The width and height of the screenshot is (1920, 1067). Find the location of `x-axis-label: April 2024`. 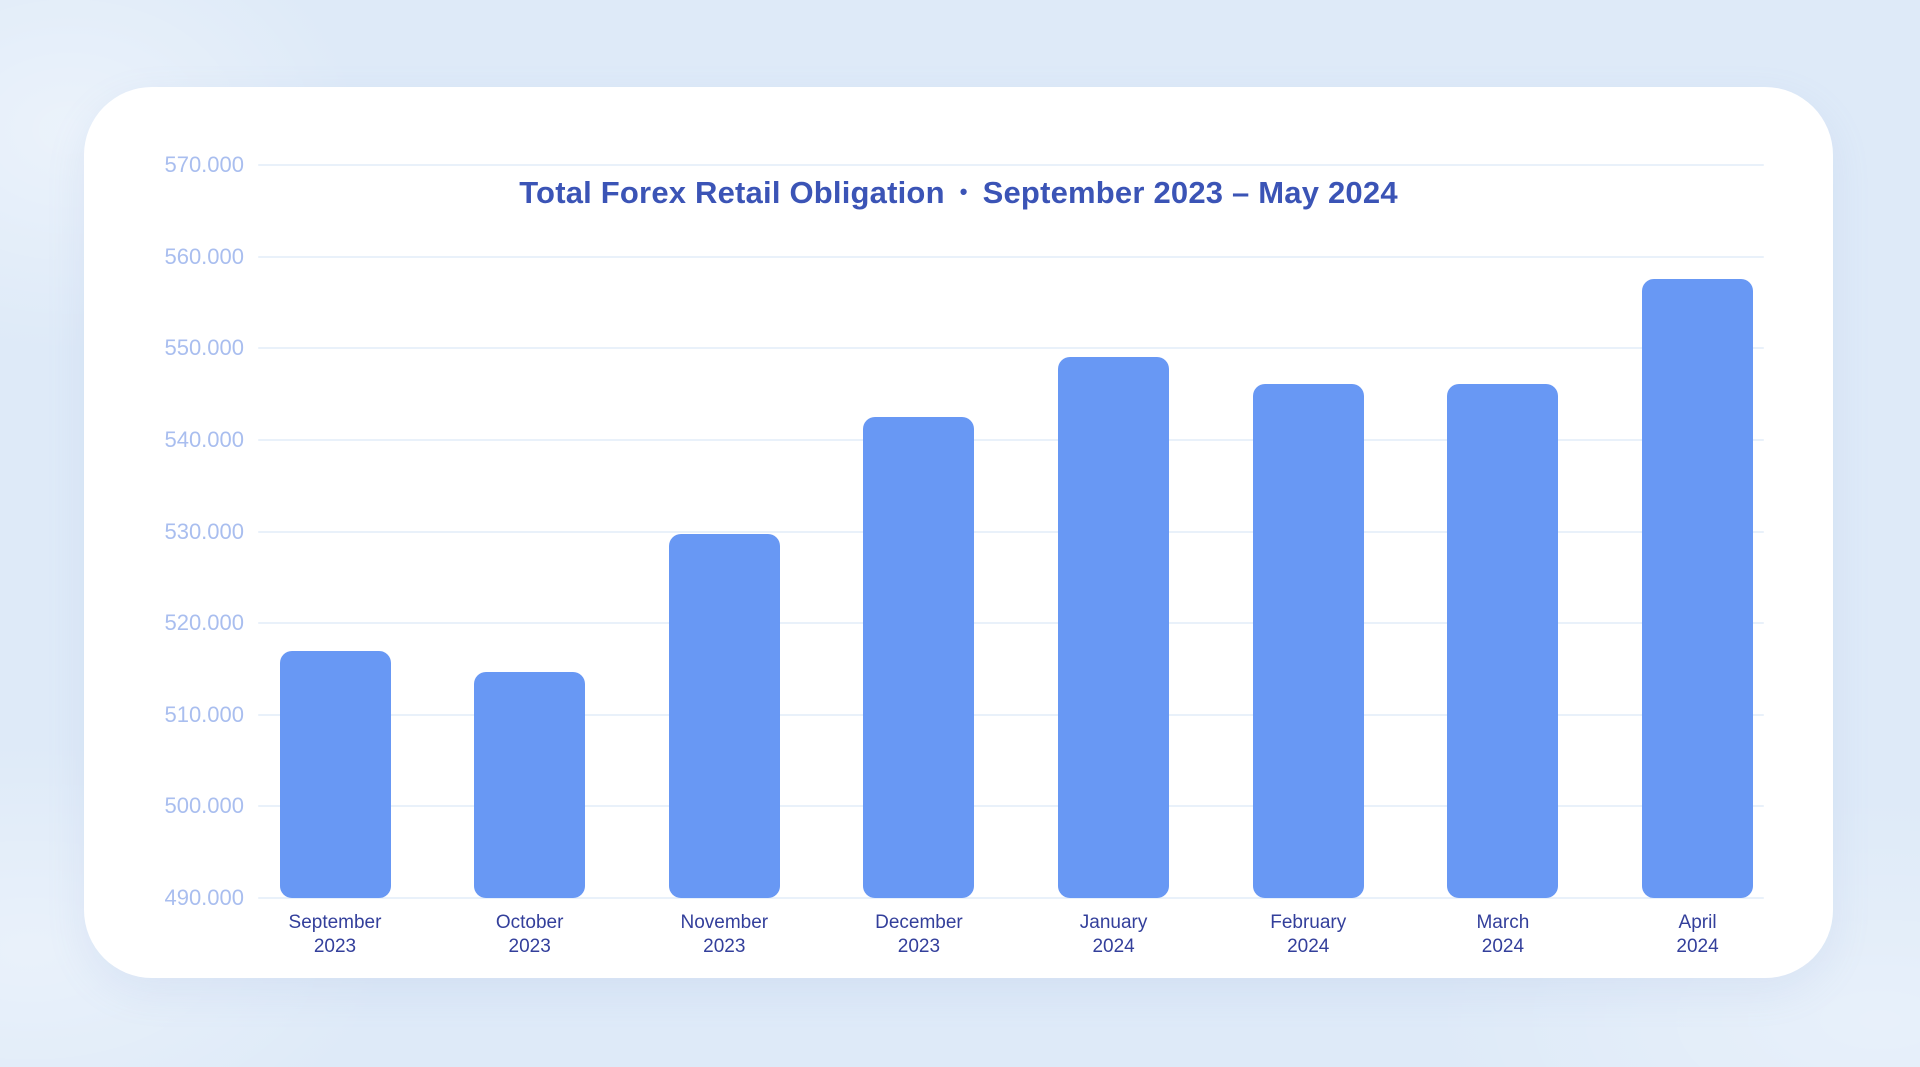

x-axis-label: April 2024 is located at coordinates (1697, 934).